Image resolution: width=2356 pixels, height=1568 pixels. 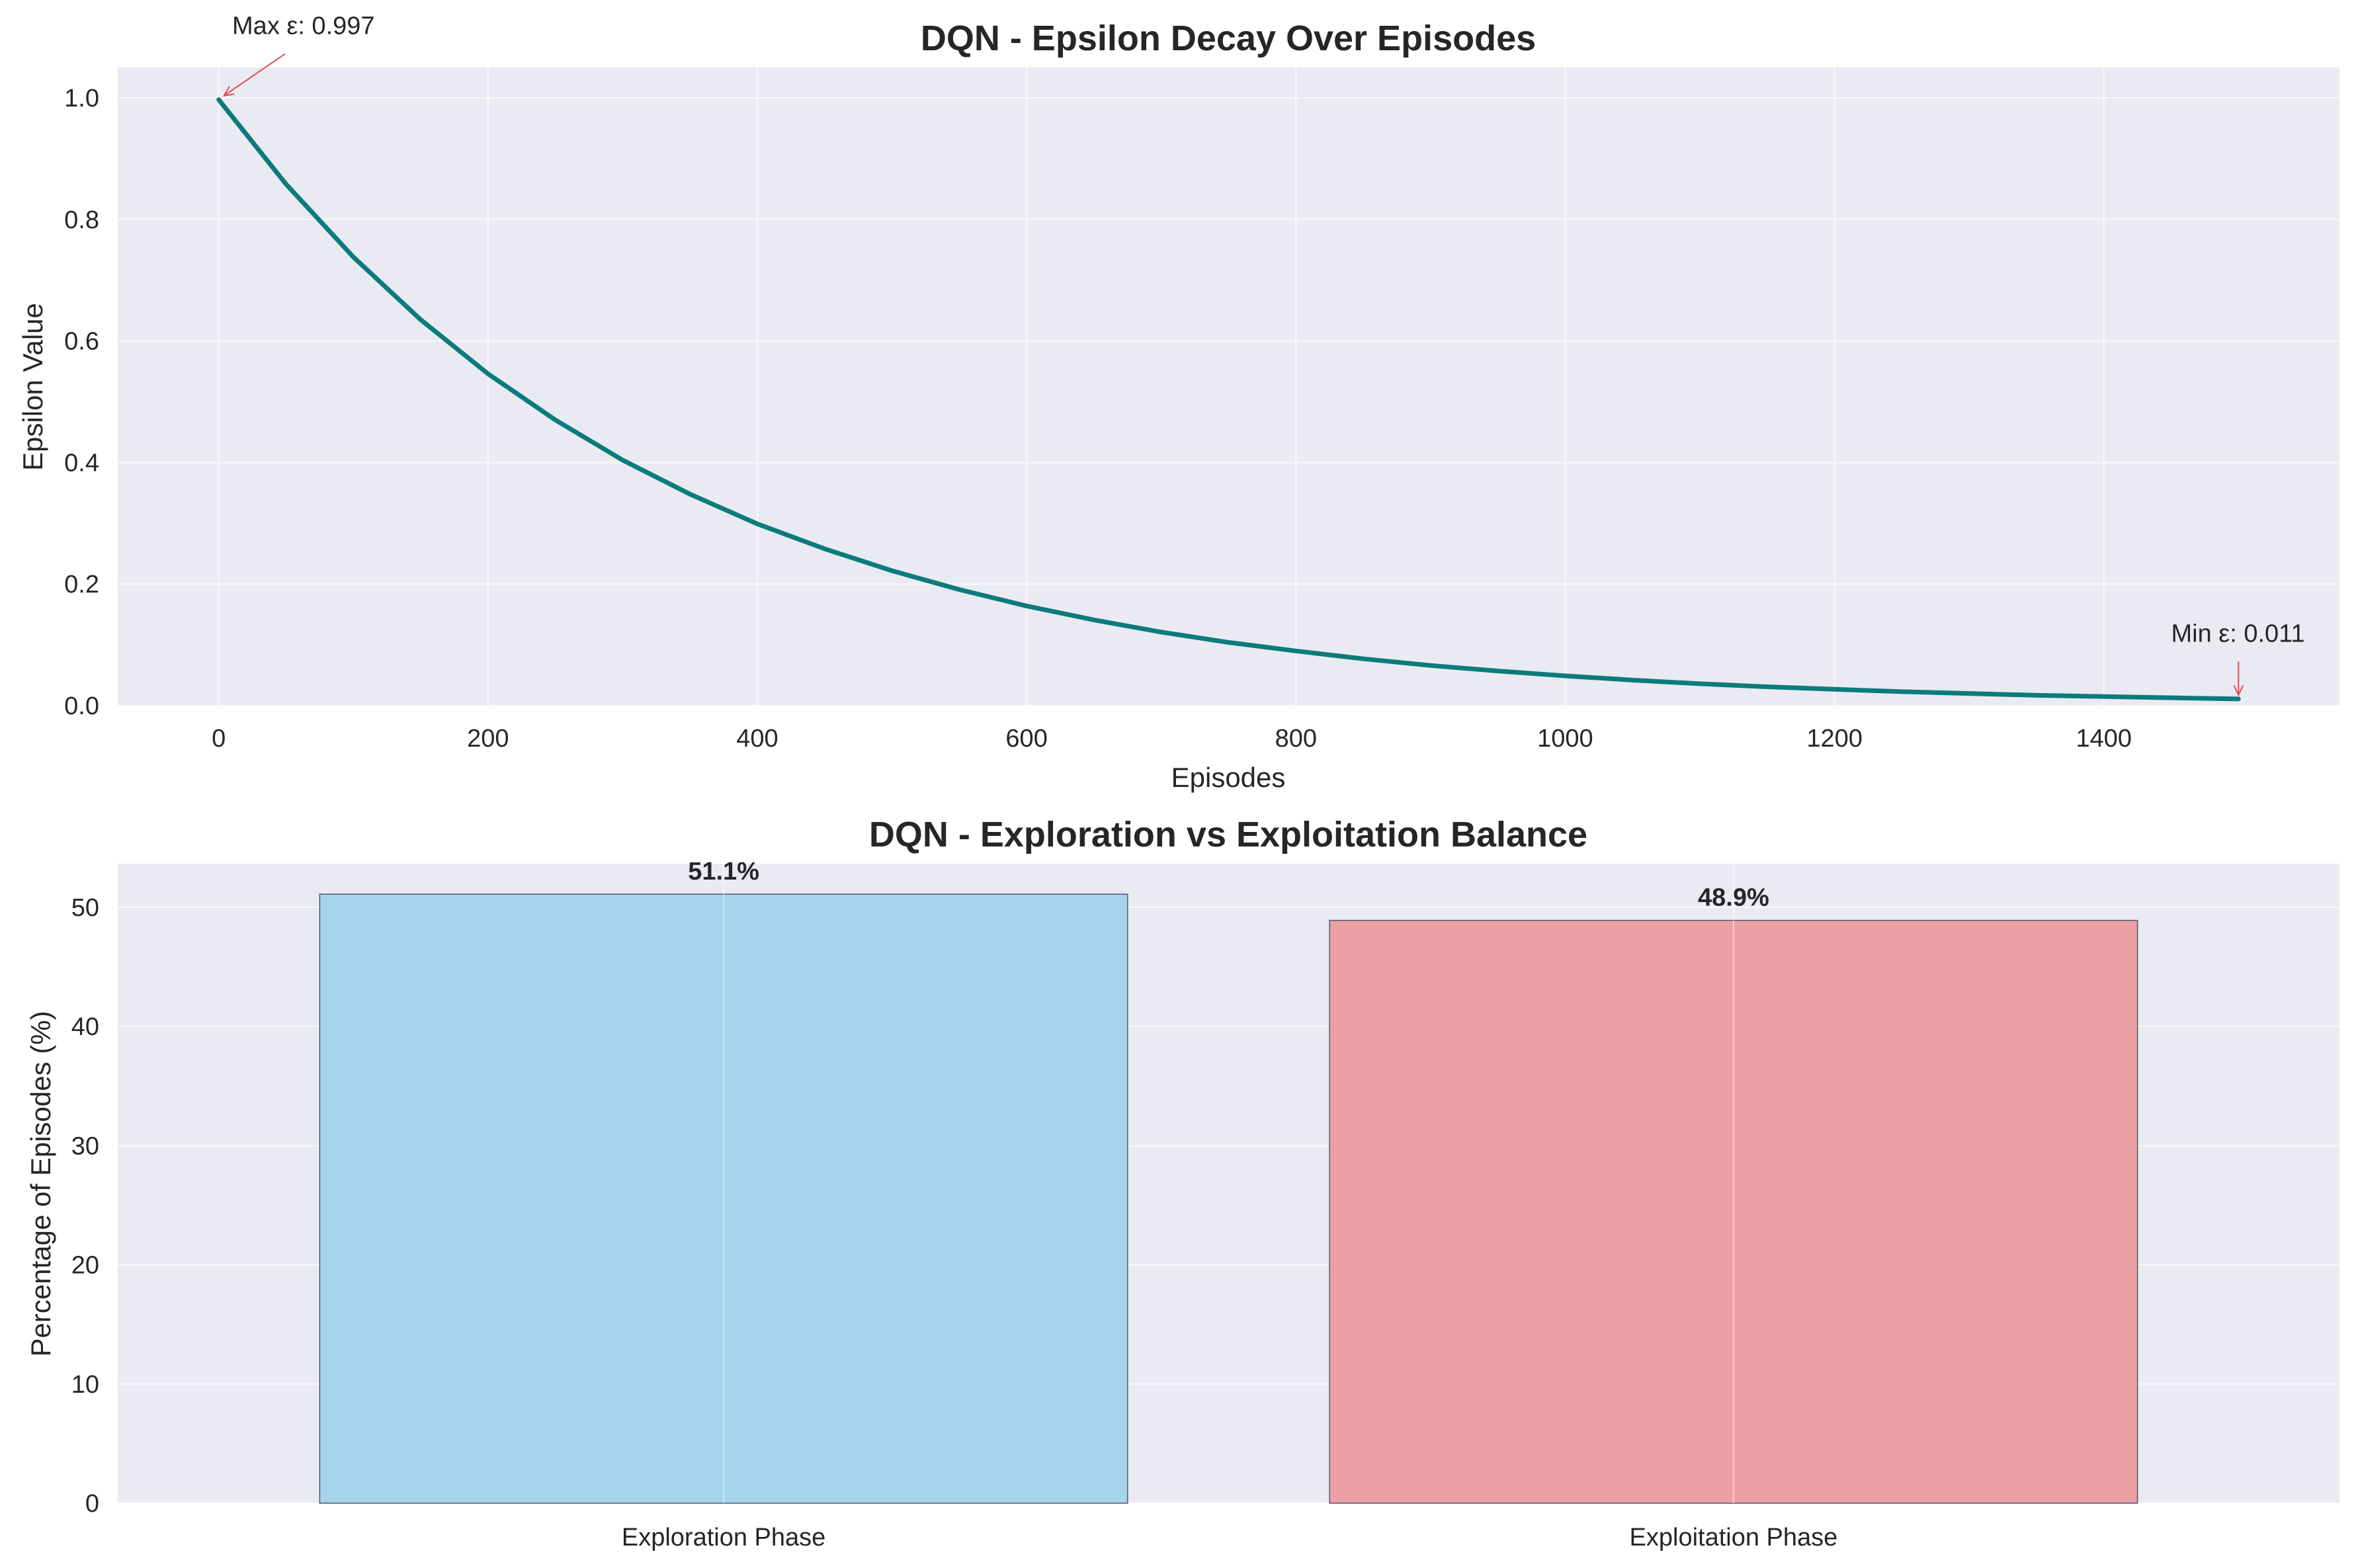 I want to click on balance-y-tick-label: 30, so click(x=85, y=1146).